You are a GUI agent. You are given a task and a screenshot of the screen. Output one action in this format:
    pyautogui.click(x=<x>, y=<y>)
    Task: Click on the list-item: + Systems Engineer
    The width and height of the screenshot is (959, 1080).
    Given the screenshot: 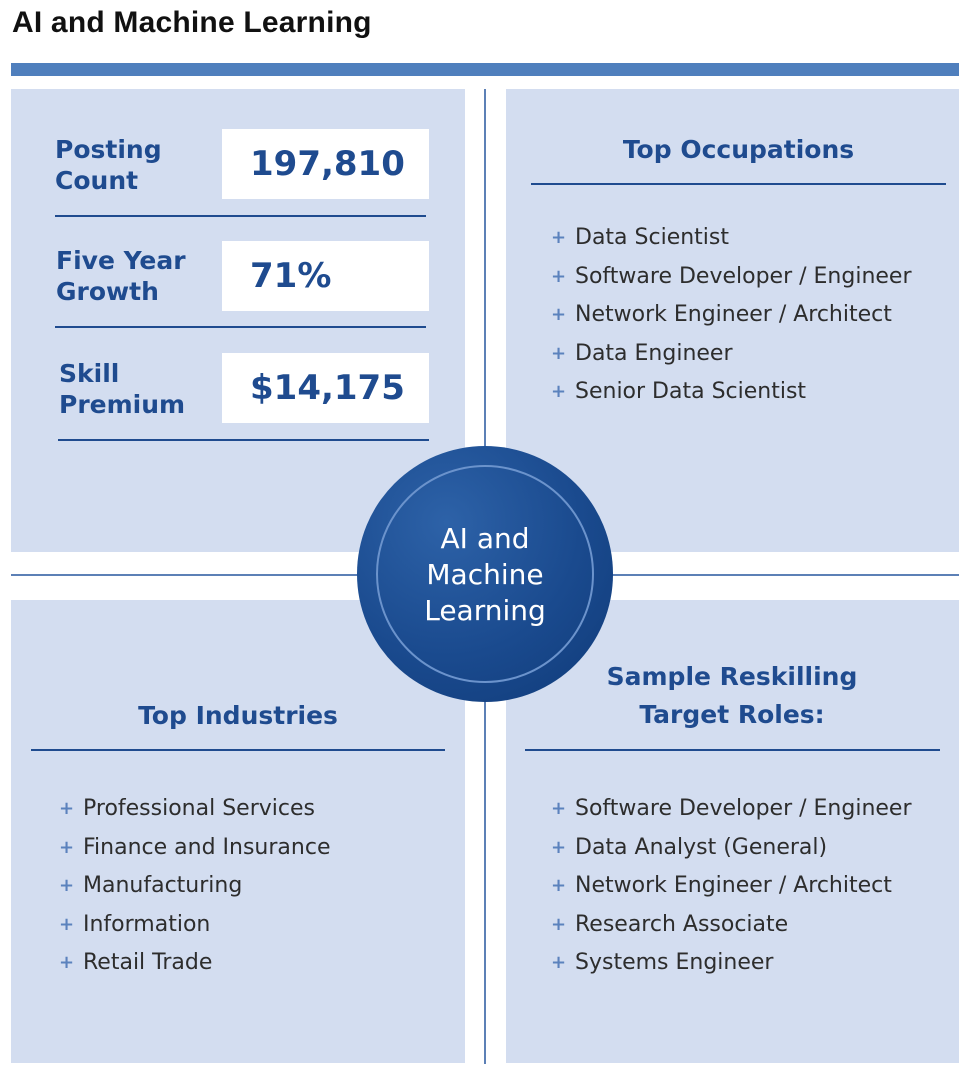 What is the action you would take?
    pyautogui.click(x=731, y=963)
    